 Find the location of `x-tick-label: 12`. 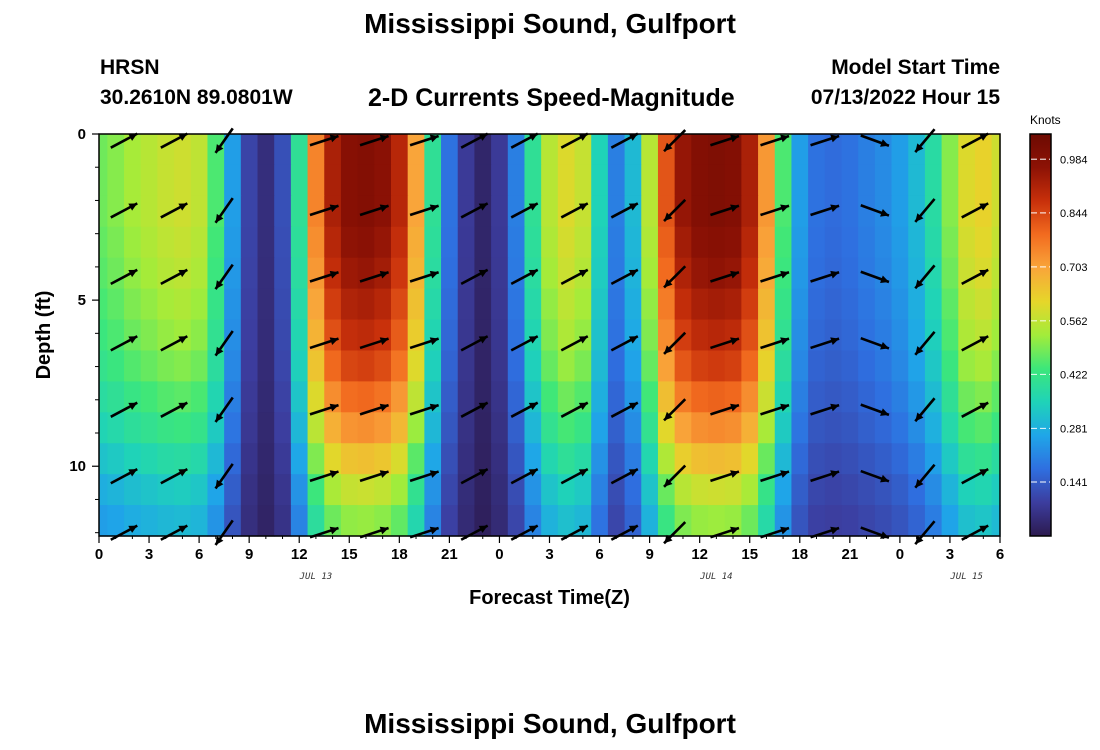

x-tick-label: 12 is located at coordinates (299, 554).